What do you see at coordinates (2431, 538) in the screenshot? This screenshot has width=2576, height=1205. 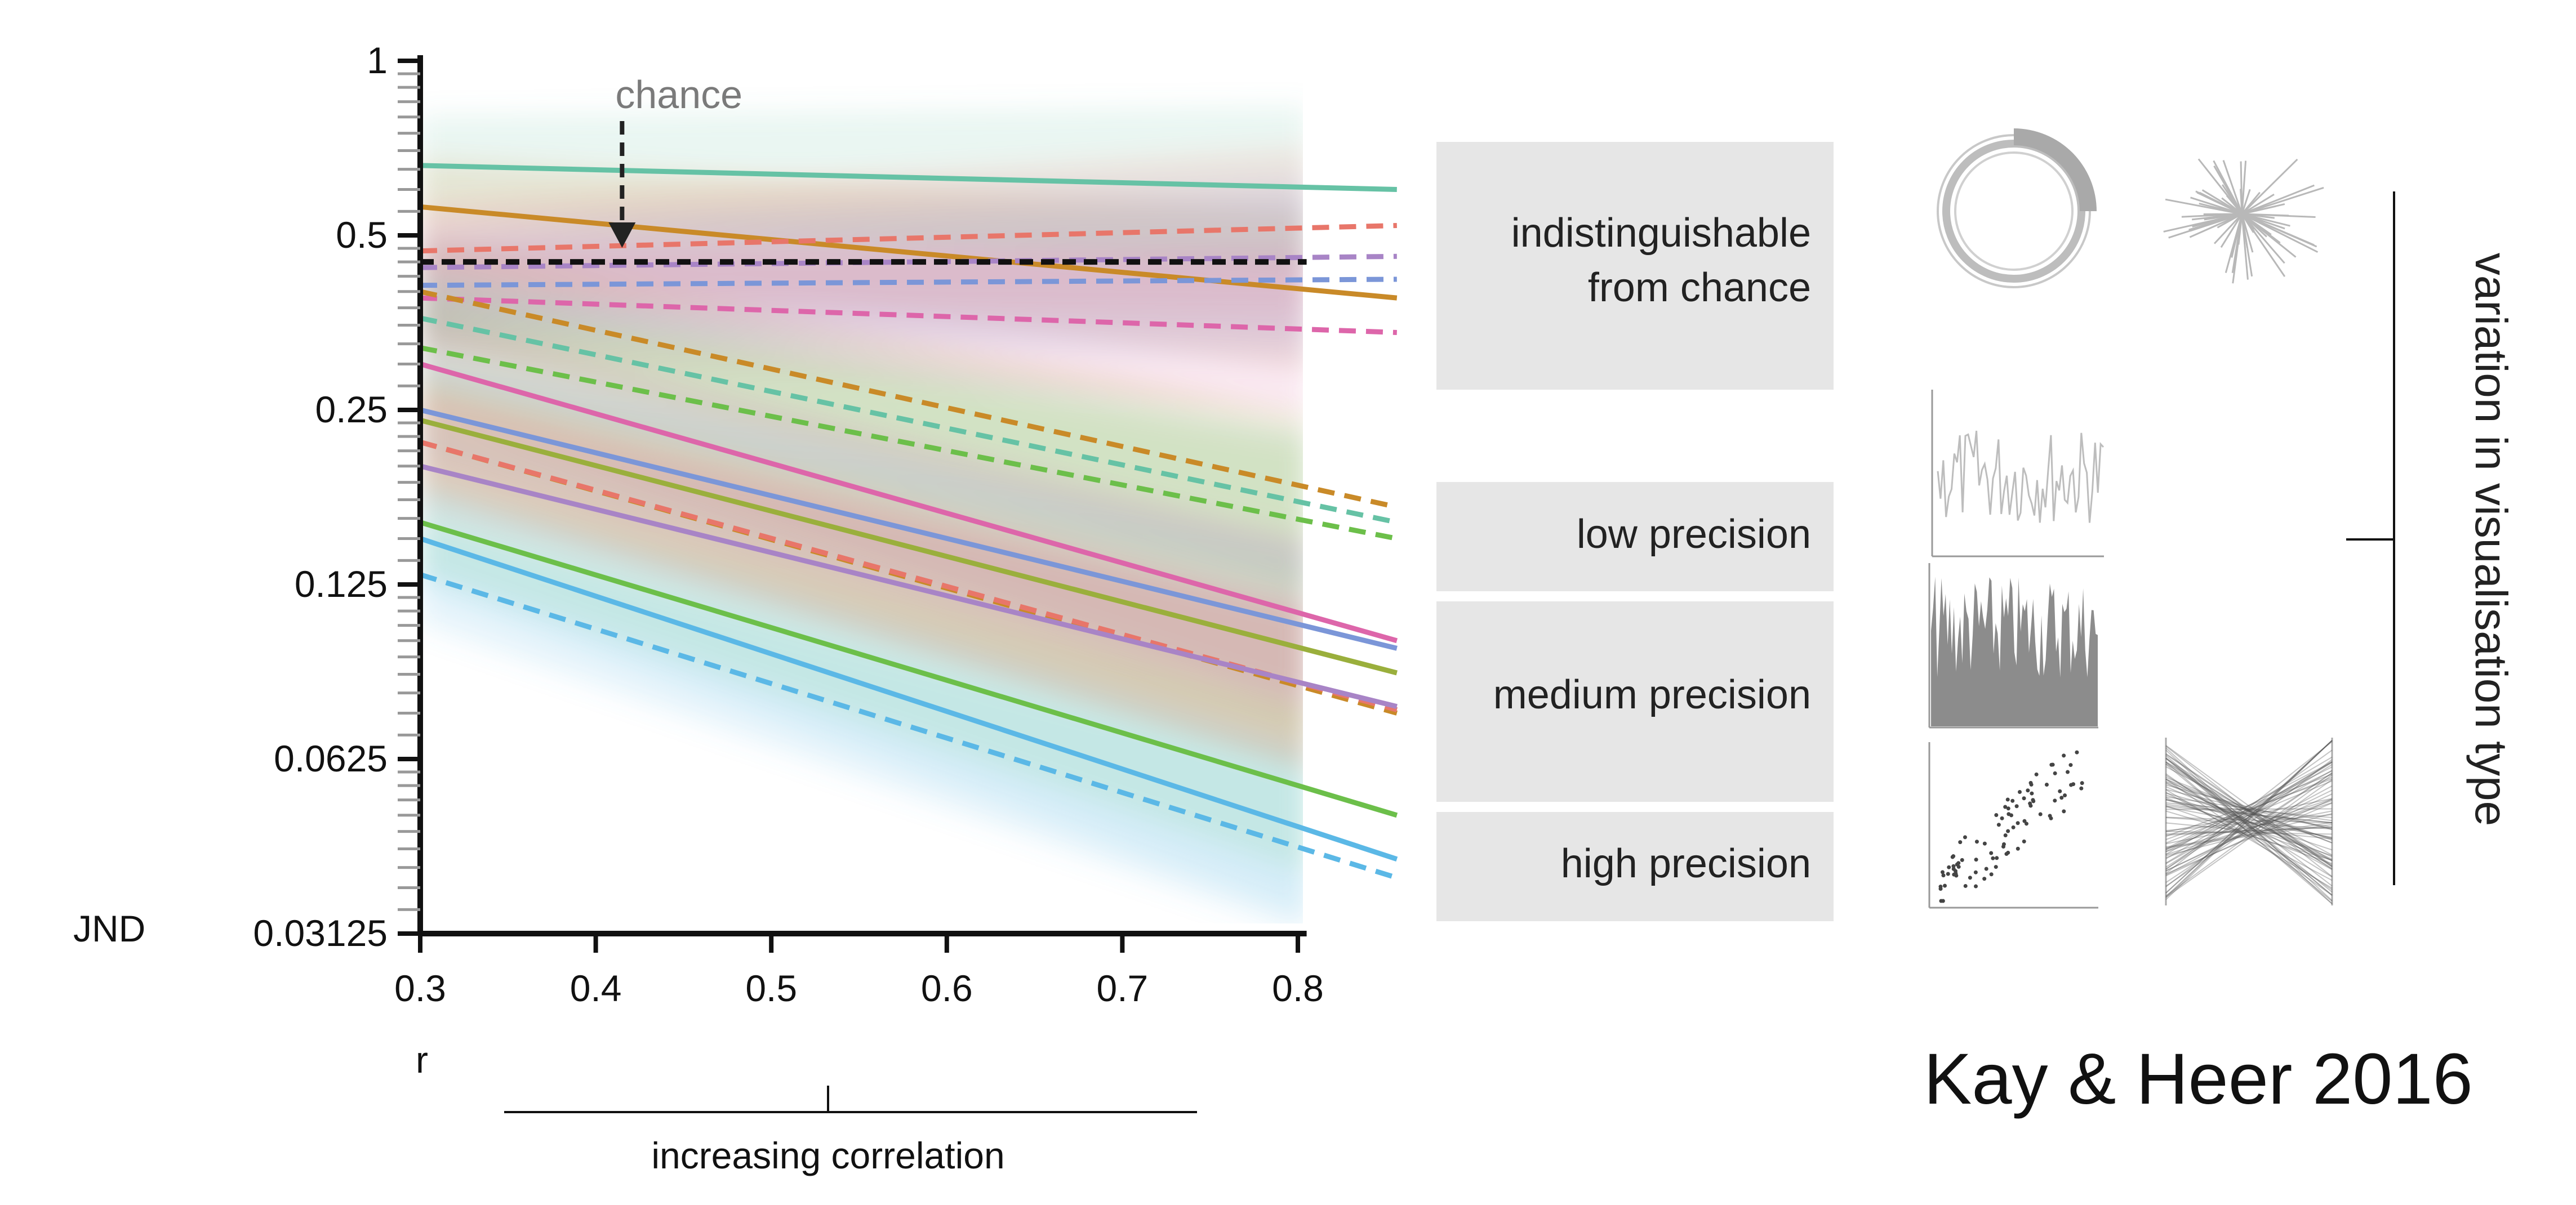 I see `variation-bracket: variation in visualisation type` at bounding box center [2431, 538].